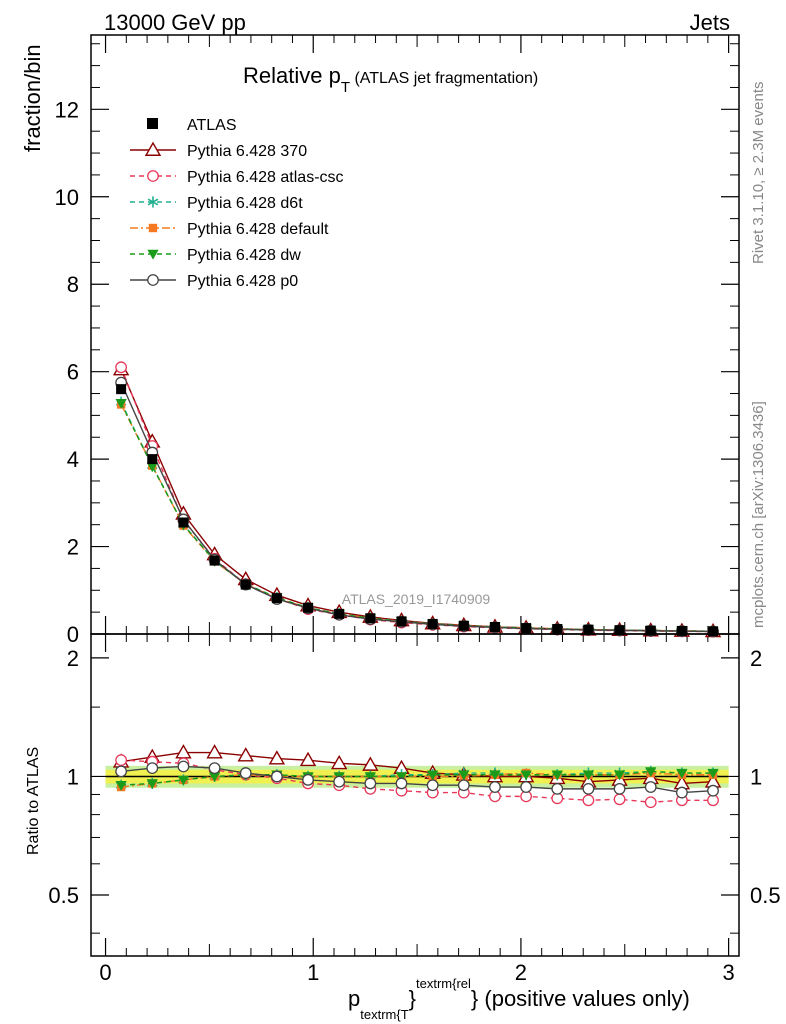 The height and width of the screenshot is (1024, 786). I want to click on y-tick-label: 0, so click(73, 634).